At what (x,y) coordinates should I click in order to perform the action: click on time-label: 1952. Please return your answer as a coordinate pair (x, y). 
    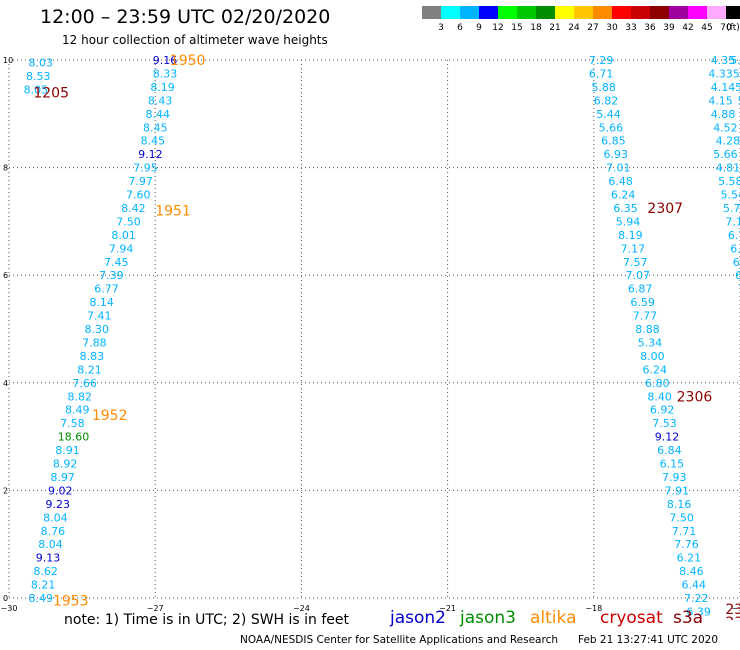
    Looking at the image, I should click on (110, 416).